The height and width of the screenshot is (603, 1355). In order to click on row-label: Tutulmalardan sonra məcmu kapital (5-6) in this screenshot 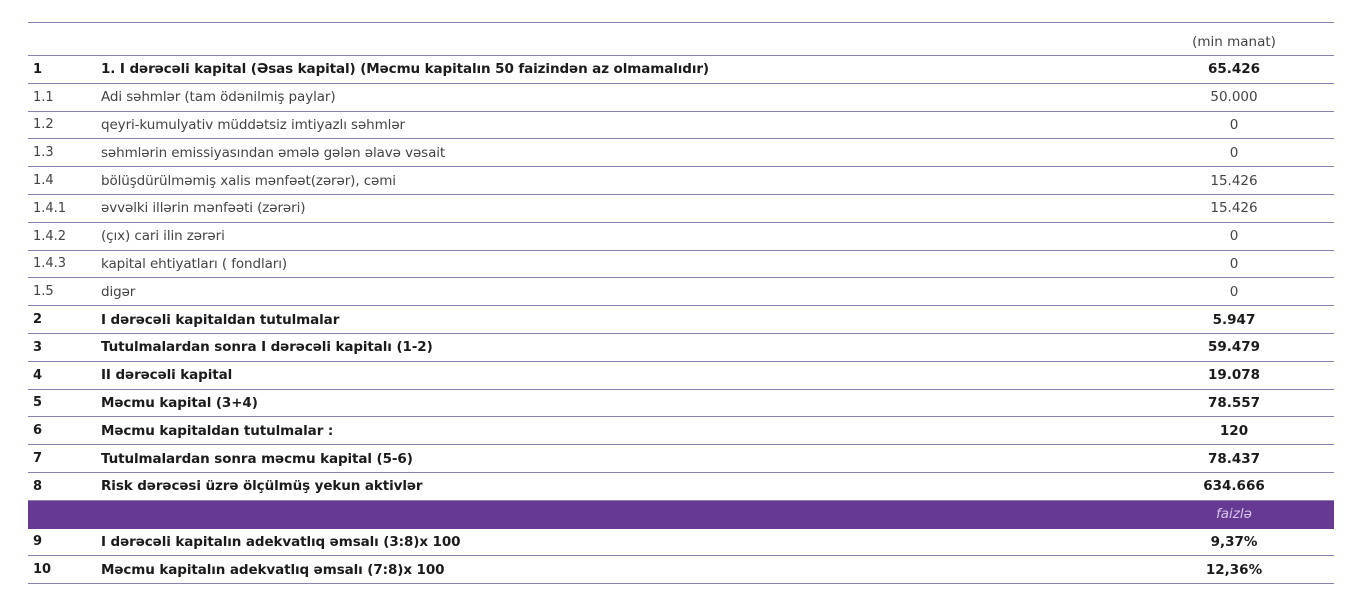, I will do `click(257, 458)`.